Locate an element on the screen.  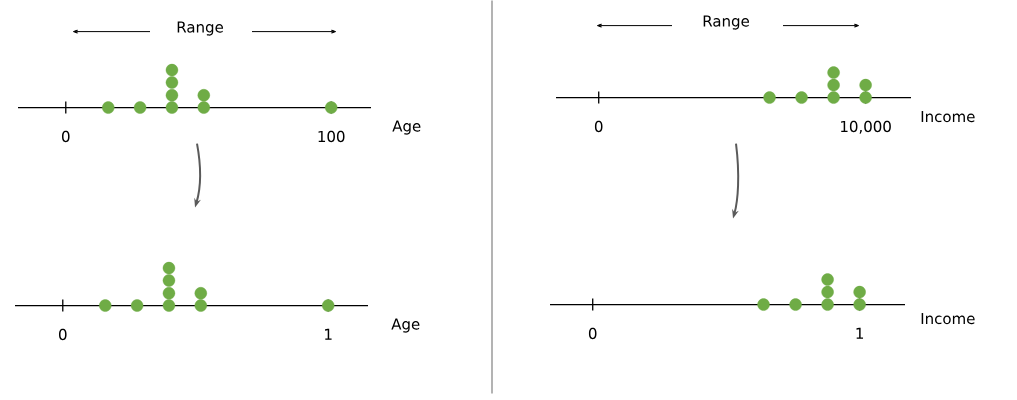
x-tick-label: 100 is located at coordinates (331, 137).